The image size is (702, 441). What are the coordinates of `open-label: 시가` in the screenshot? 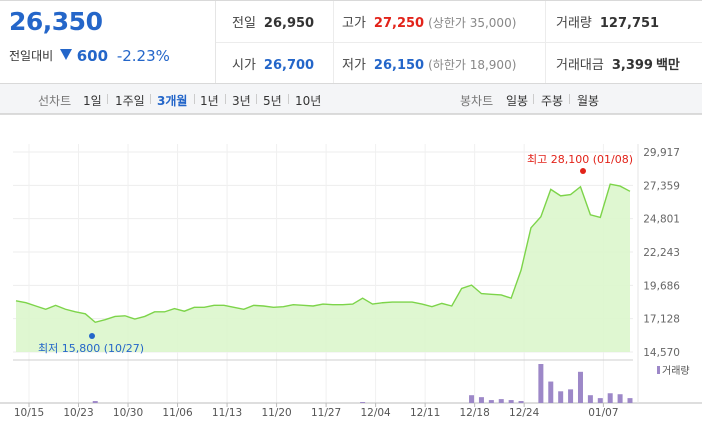 It's located at (244, 65).